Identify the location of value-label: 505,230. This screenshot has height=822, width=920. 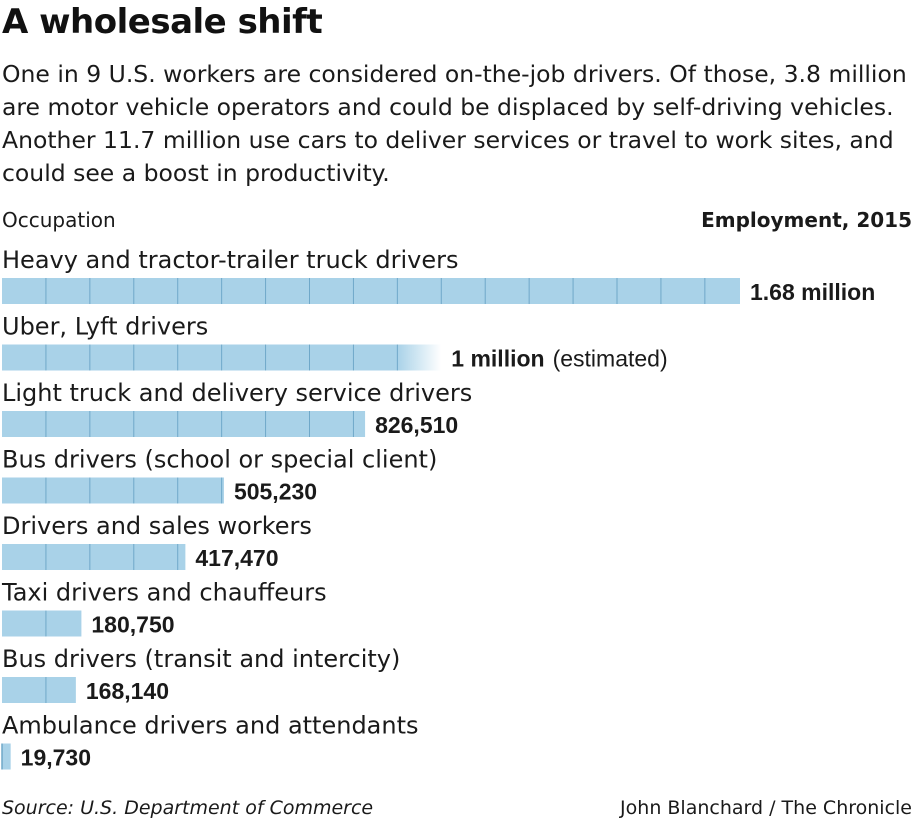
(275, 492).